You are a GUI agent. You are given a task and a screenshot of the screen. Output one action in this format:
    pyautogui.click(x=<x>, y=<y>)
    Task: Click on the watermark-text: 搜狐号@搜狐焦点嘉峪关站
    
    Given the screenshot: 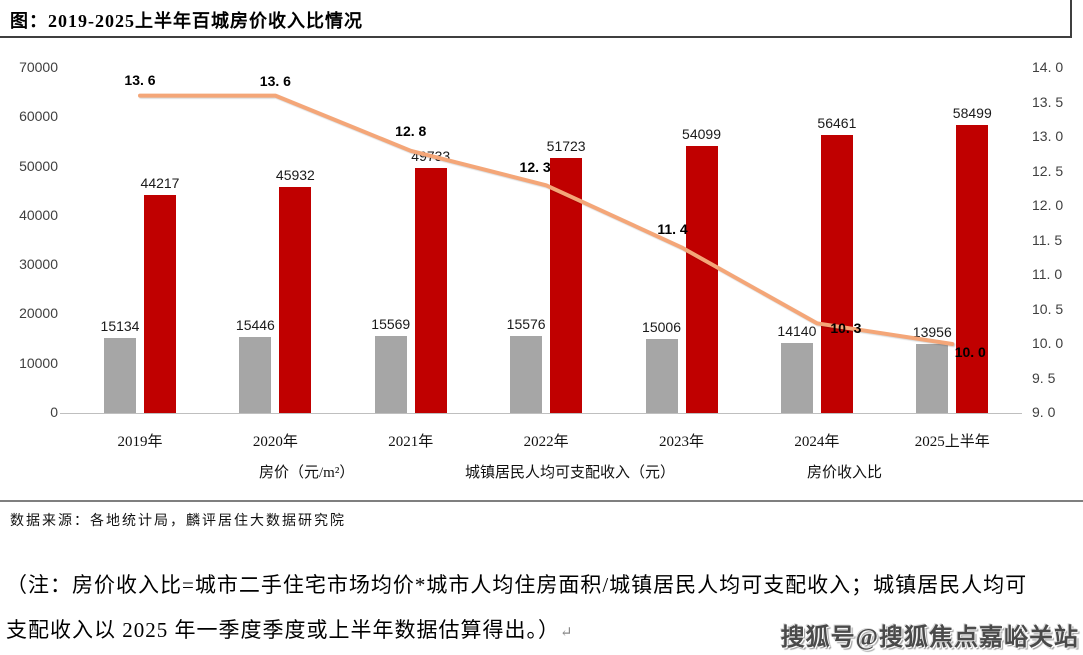 What is the action you would take?
    pyautogui.click(x=929, y=638)
    